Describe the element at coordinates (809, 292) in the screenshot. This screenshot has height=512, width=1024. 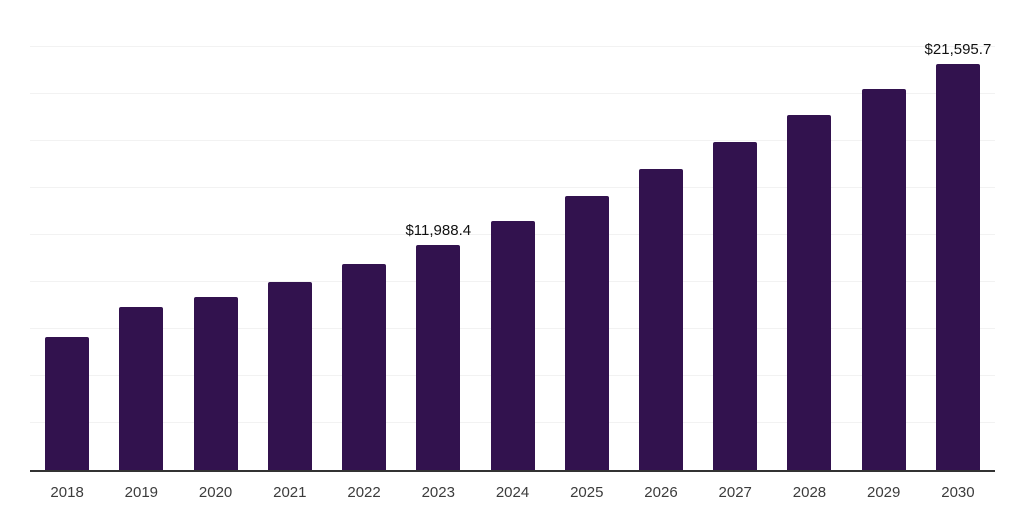
I see `bar-2028` at that location.